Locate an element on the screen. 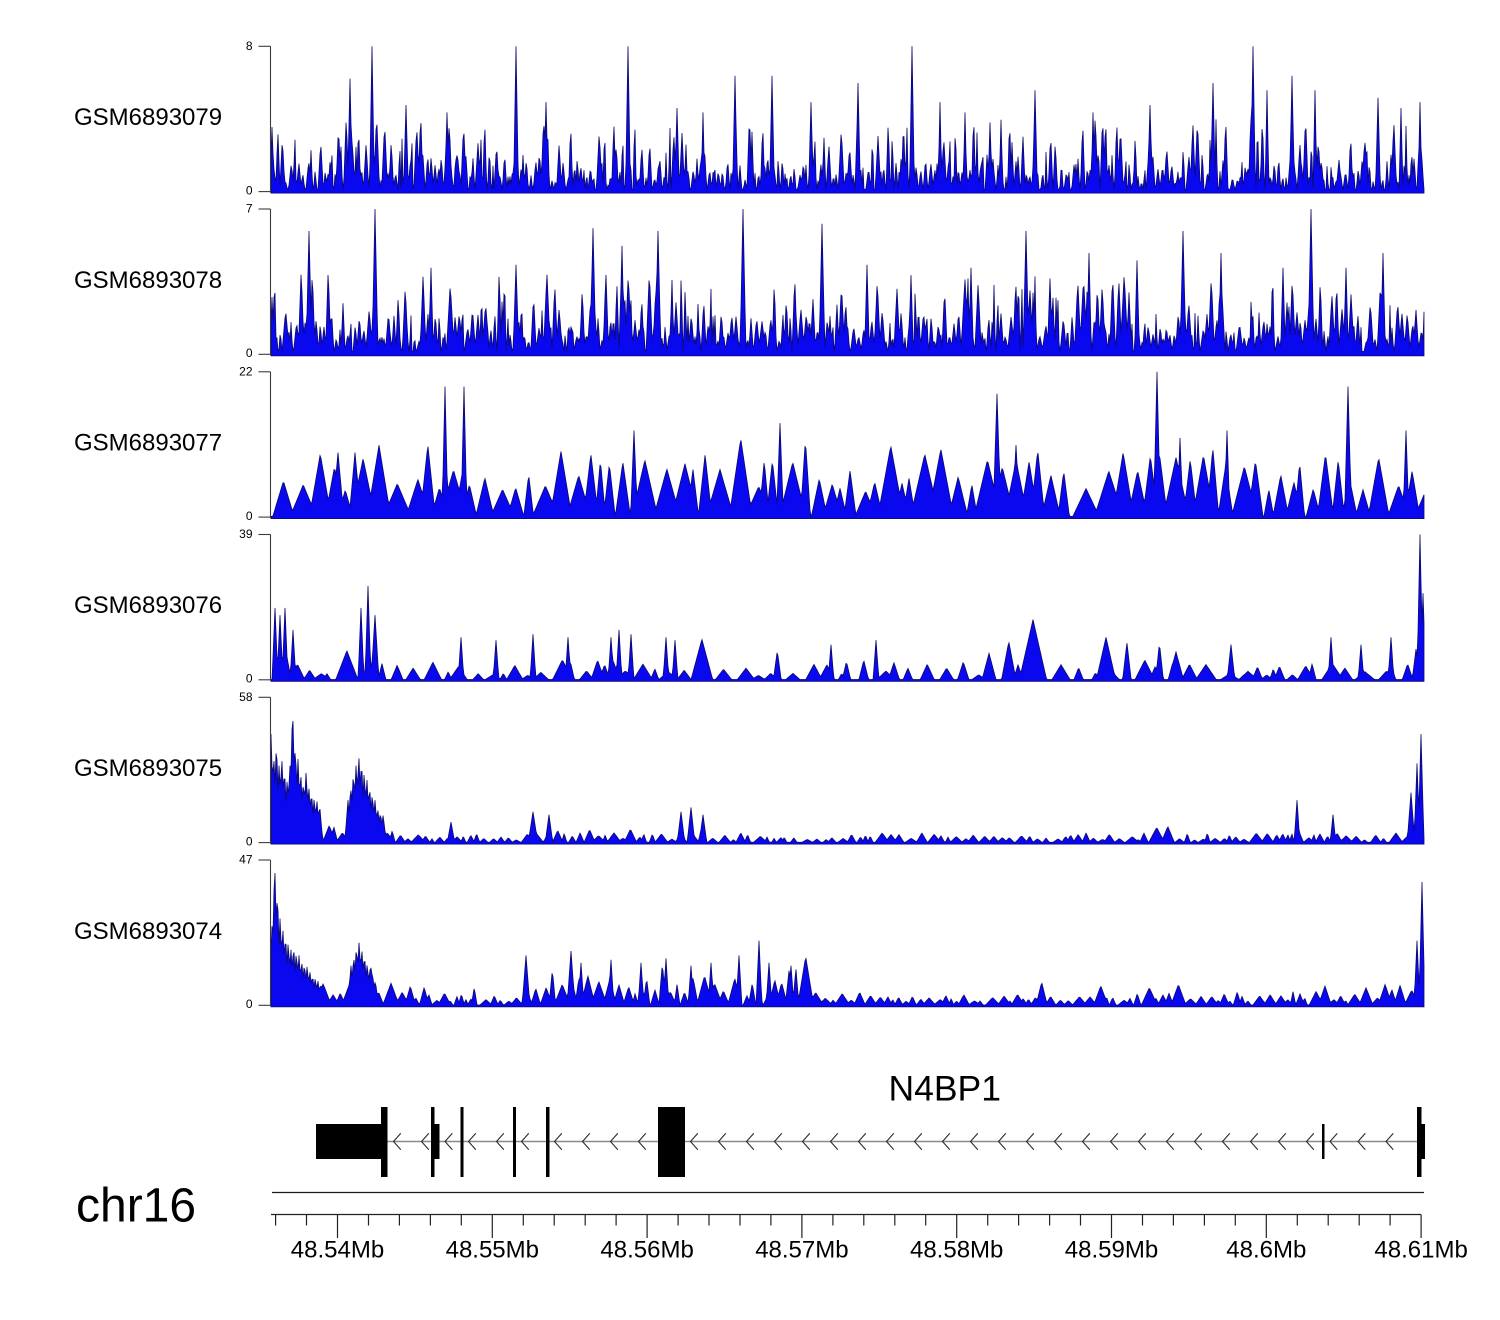 Image resolution: width=1500 pixels, height=1320 pixels. svg-text: GSM6893074 is located at coordinates (148, 931).